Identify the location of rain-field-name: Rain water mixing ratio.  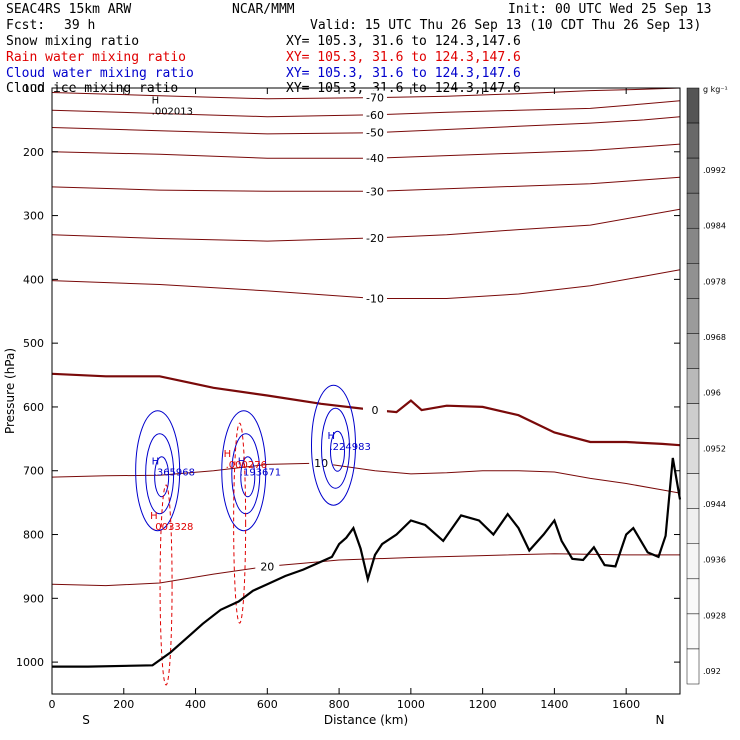
(96, 57).